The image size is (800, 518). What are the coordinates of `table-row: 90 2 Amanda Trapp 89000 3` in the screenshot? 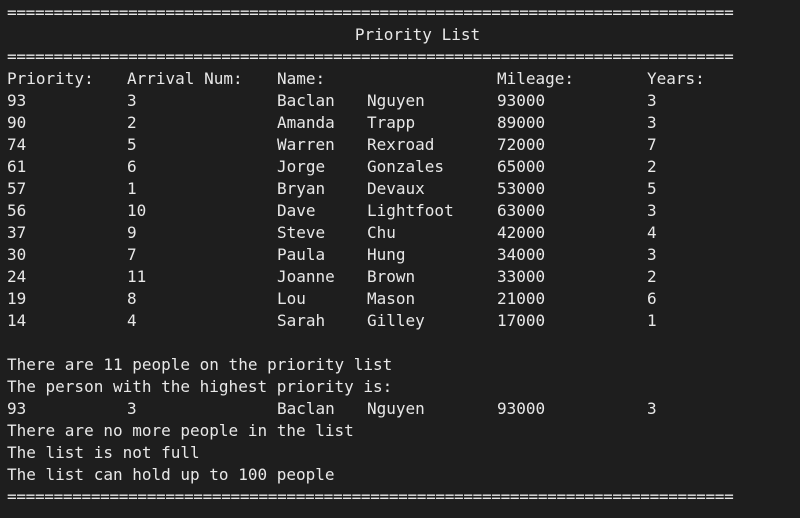 It's located at (400, 123).